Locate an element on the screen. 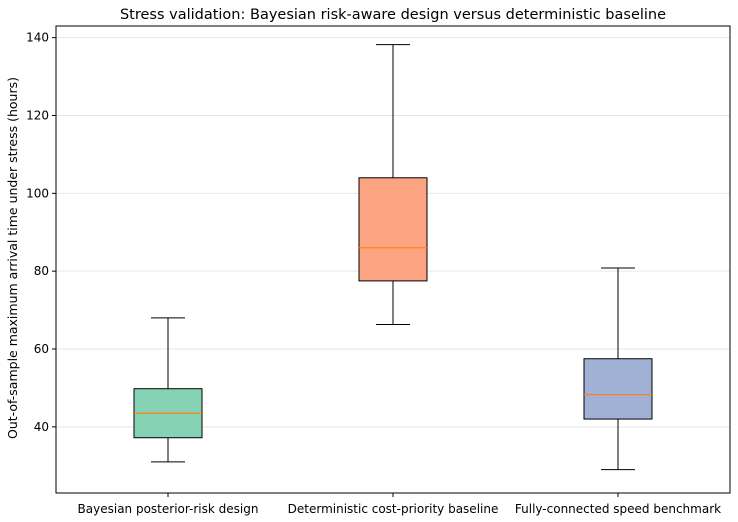 The image size is (738, 522). x-tick-label: Fully-connected speed benchmark is located at coordinates (618, 509).